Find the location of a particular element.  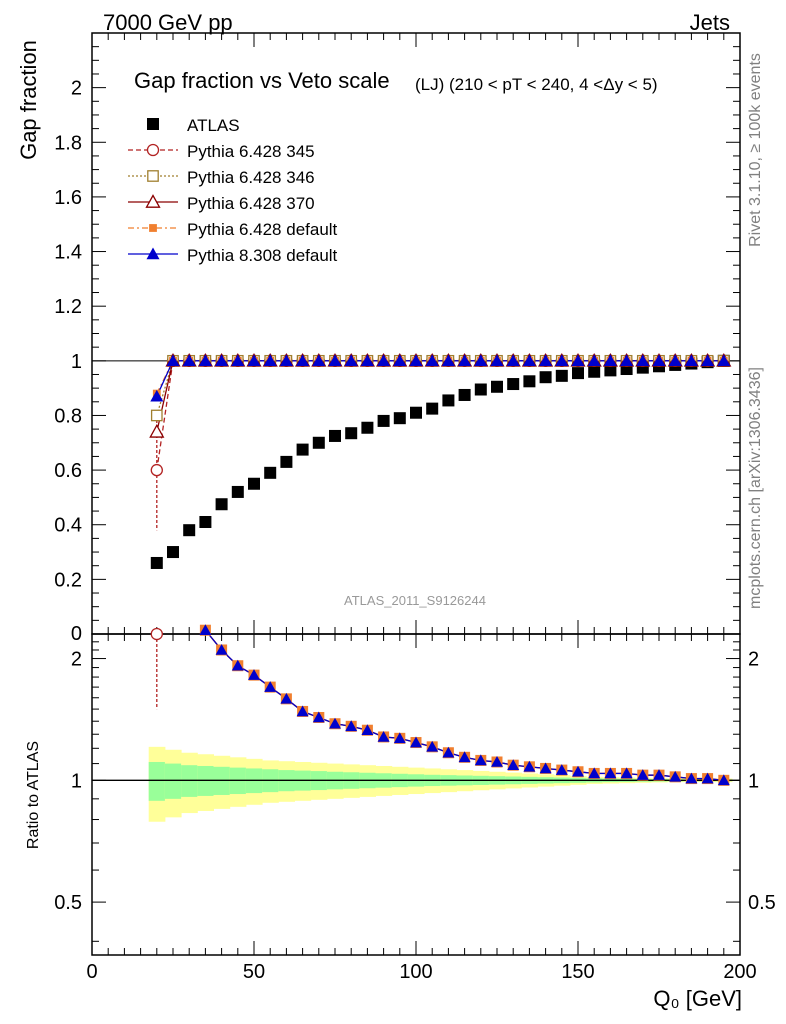

y-tick-label: 2 is located at coordinates (76, 89).